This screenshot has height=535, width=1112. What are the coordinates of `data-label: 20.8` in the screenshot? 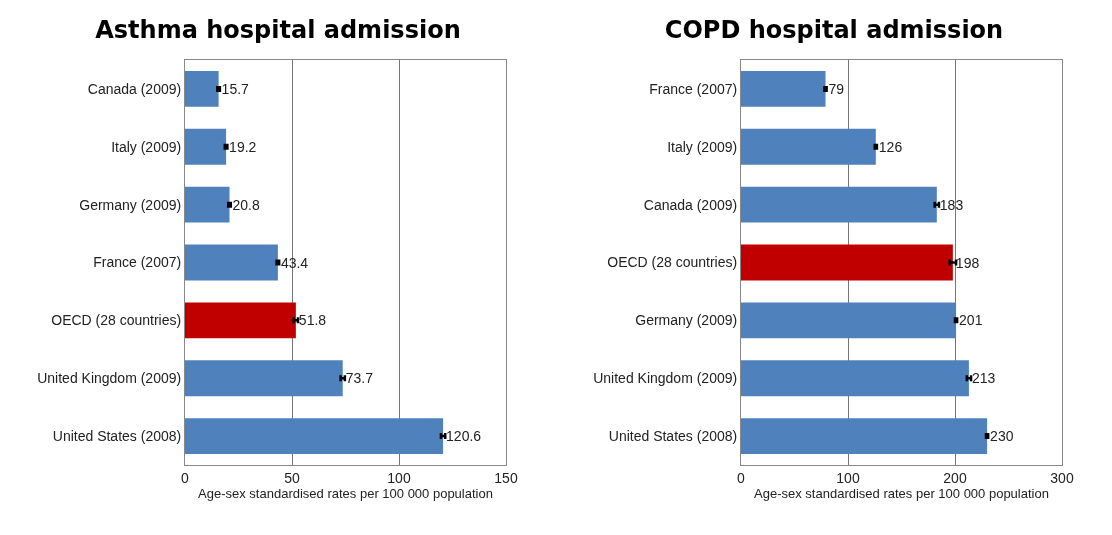 It's located at (246, 204).